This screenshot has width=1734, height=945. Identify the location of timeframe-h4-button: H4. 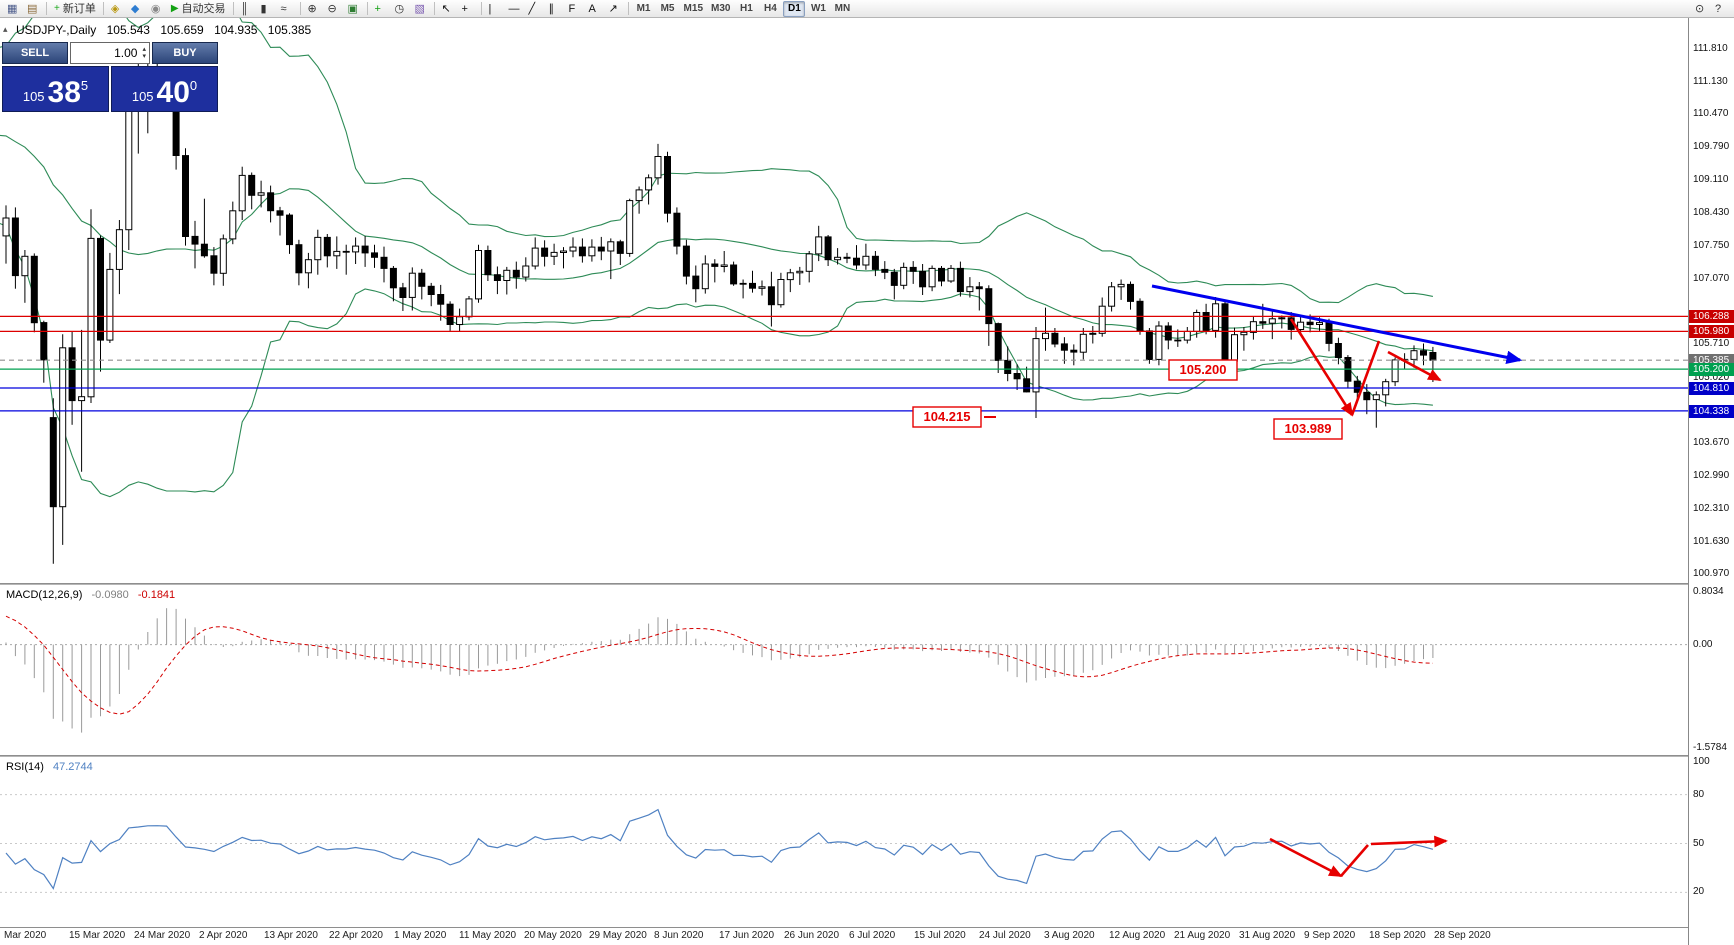
(770, 9).